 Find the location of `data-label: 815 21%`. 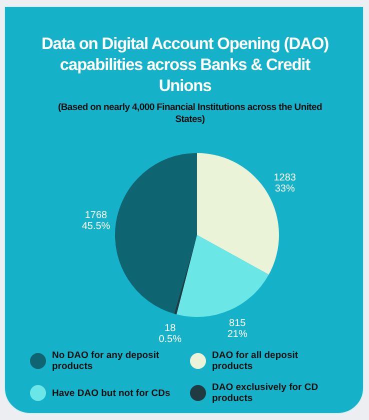

data-label: 815 21% is located at coordinates (237, 329).